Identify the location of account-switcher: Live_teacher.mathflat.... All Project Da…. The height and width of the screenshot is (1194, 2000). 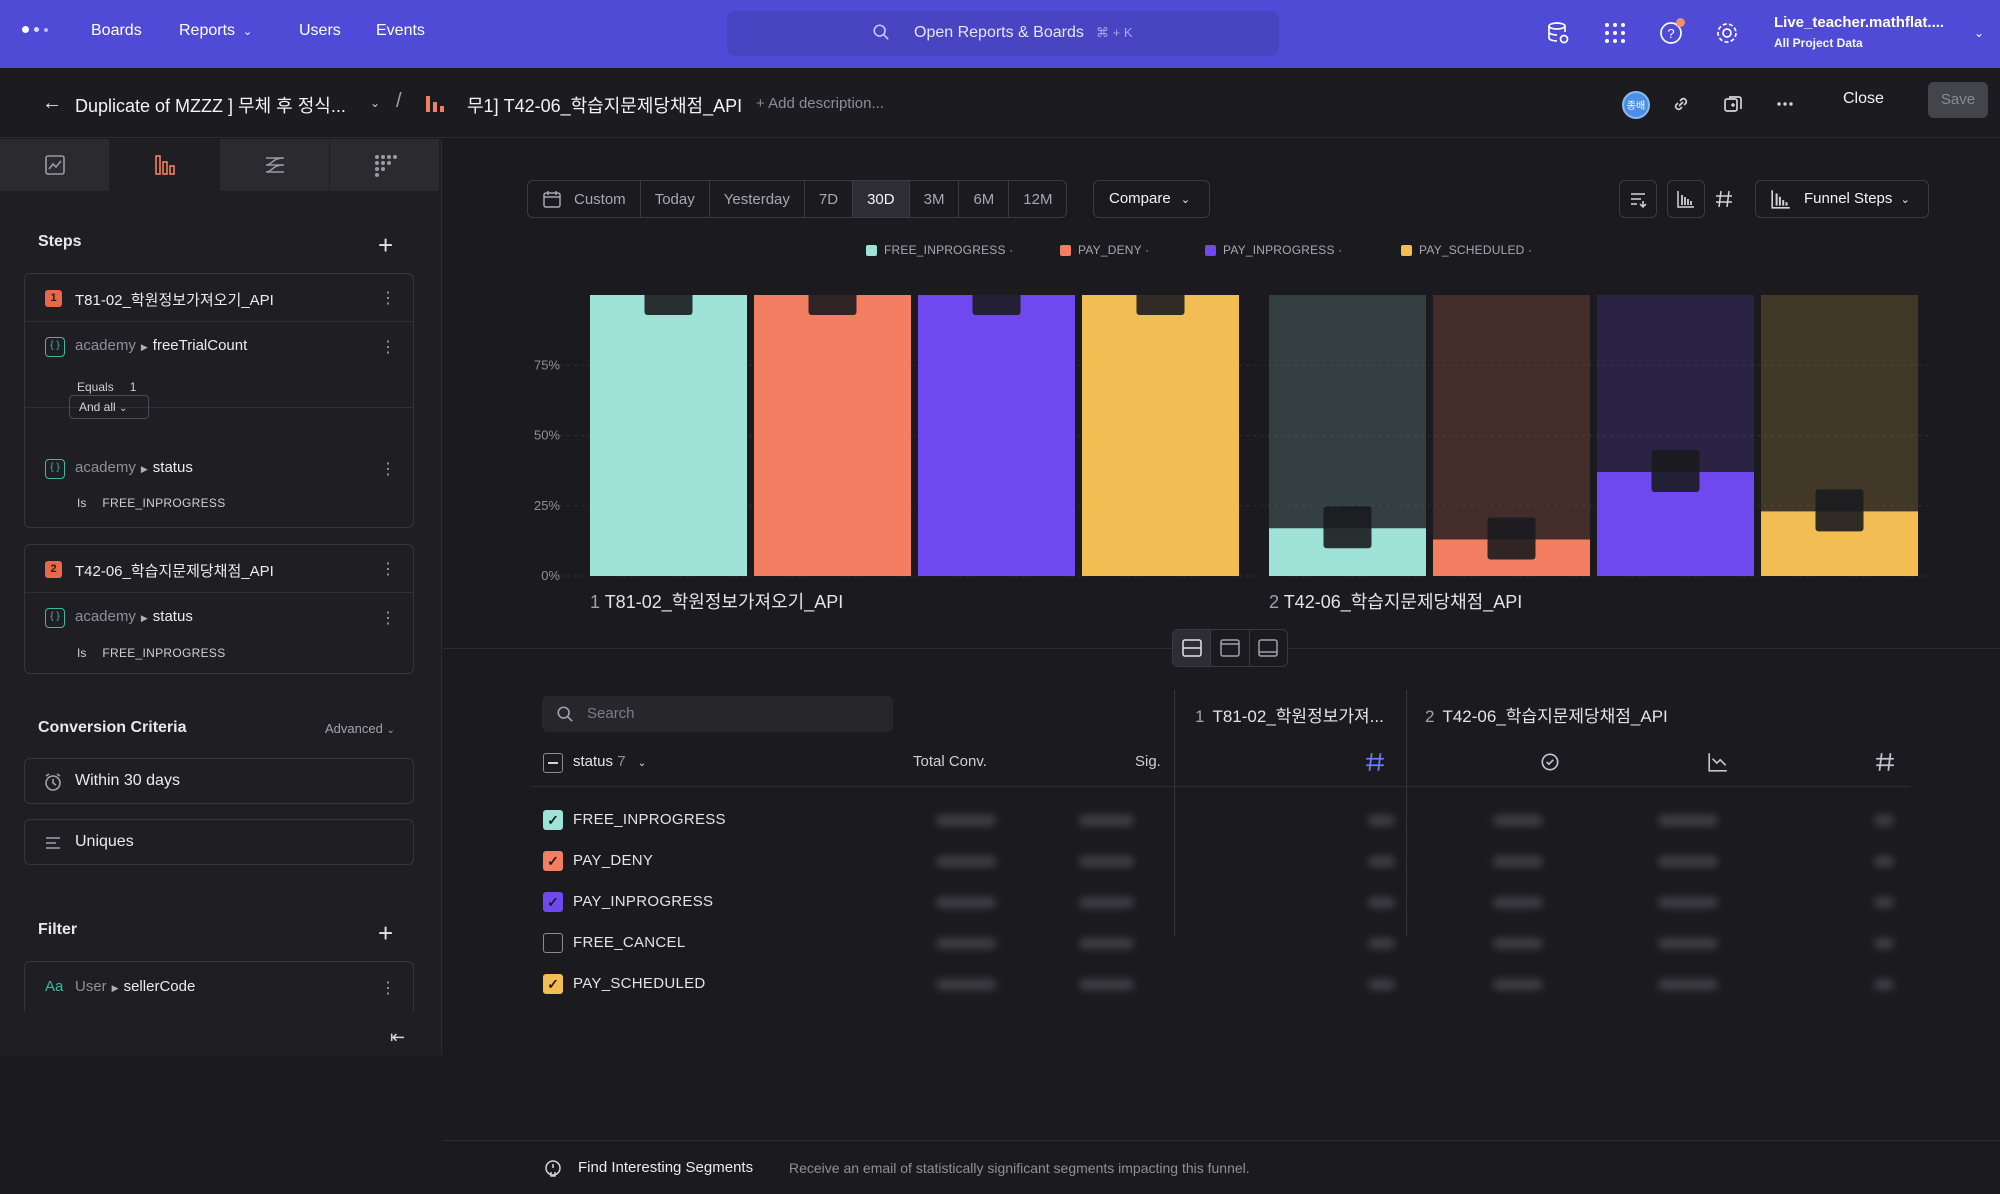
(1859, 32).